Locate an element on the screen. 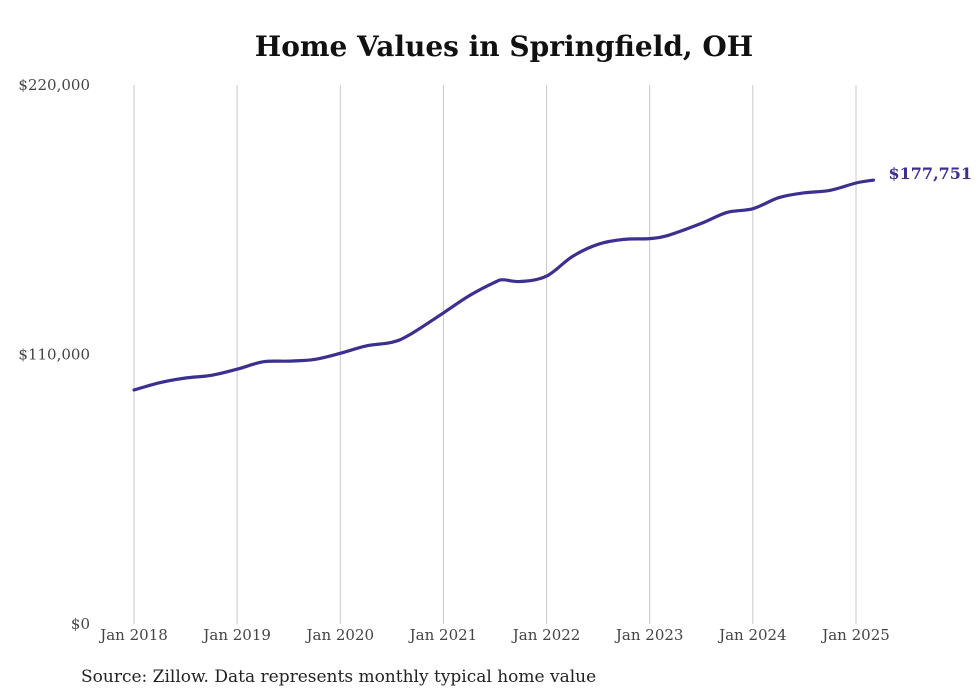 The image size is (980, 699). end-labels: $177,751 is located at coordinates (931, 173).